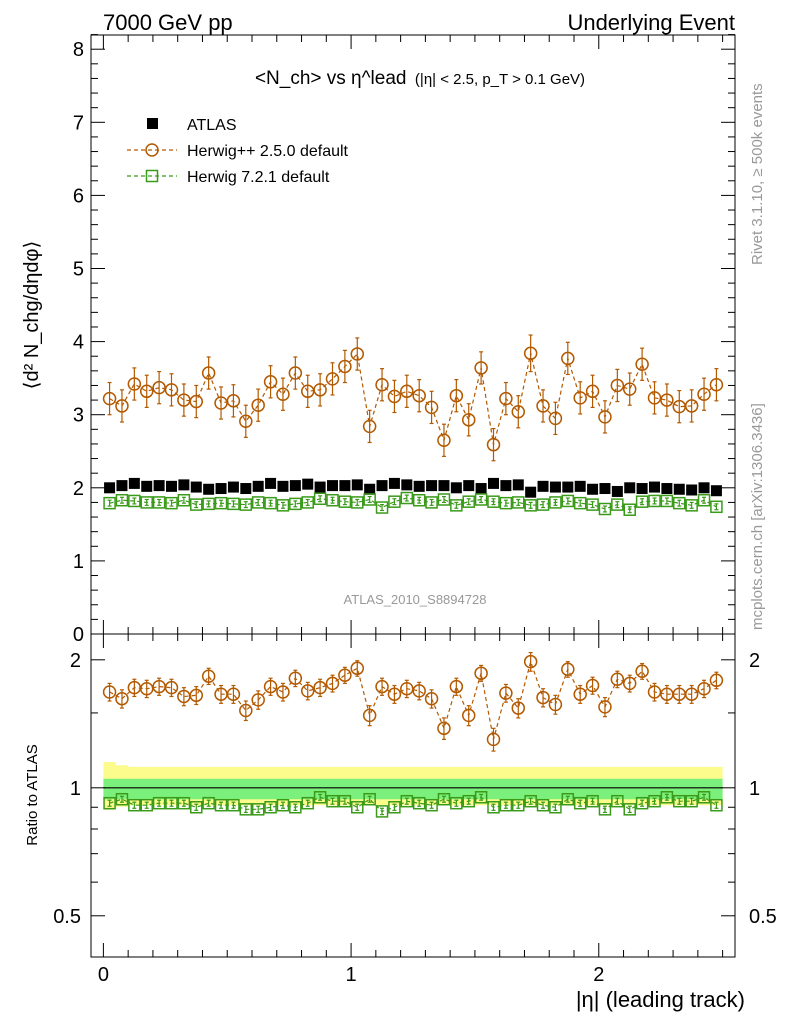  I want to click on legend-entry-herwig25: Herwig++ 2.5.0 default, so click(238, 151).